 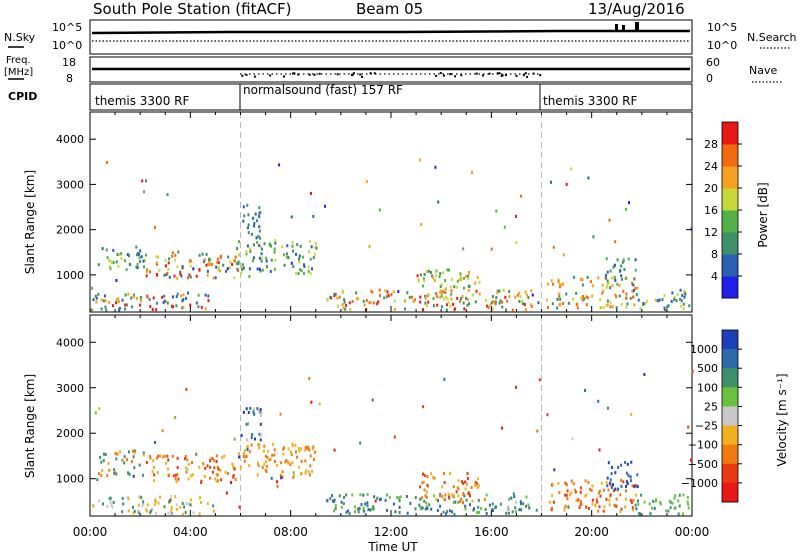 I want to click on nsky-label: N.Sky, so click(x=20, y=37).